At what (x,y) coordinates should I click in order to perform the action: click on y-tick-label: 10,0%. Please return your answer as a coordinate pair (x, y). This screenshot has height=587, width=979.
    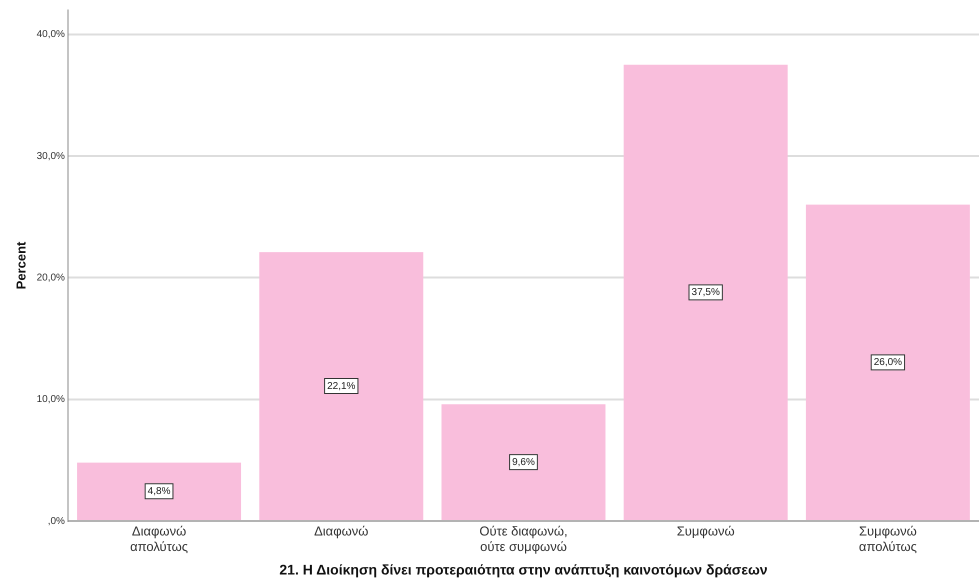
    Looking at the image, I should click on (51, 400).